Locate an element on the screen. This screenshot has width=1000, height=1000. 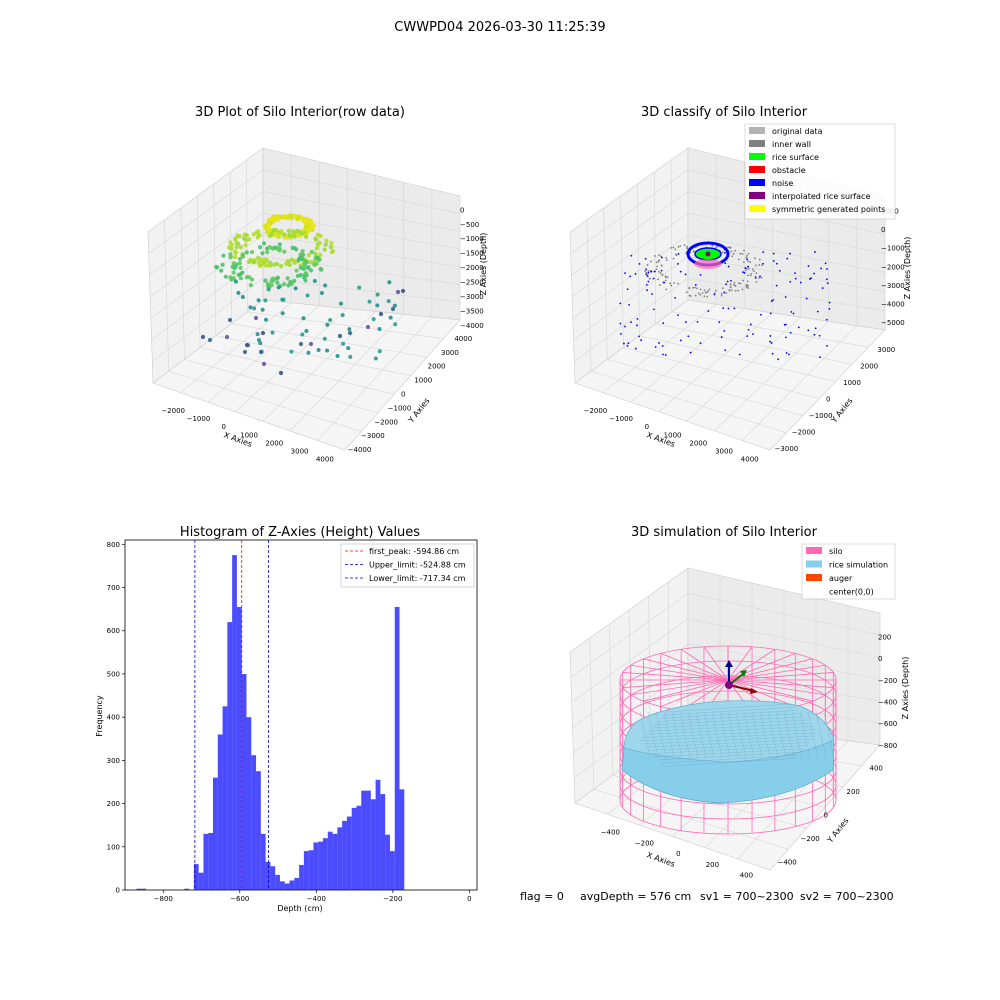
raw-ytick-label: −1000 is located at coordinates (400, 408).